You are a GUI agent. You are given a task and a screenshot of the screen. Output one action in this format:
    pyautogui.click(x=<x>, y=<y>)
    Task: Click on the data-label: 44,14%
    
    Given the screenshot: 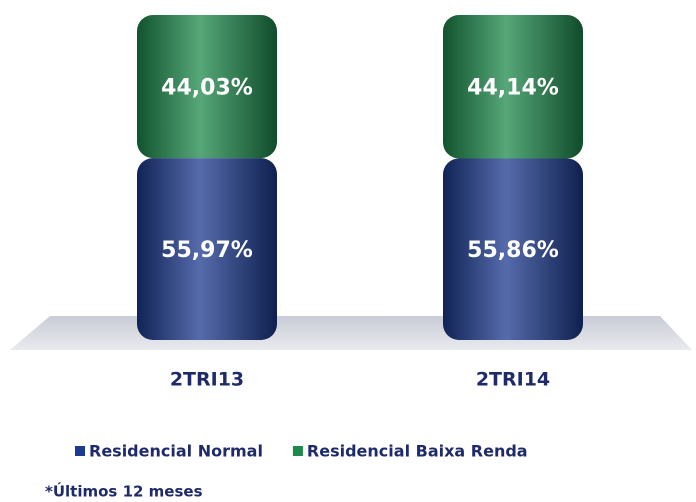 What is the action you would take?
    pyautogui.click(x=513, y=88)
    